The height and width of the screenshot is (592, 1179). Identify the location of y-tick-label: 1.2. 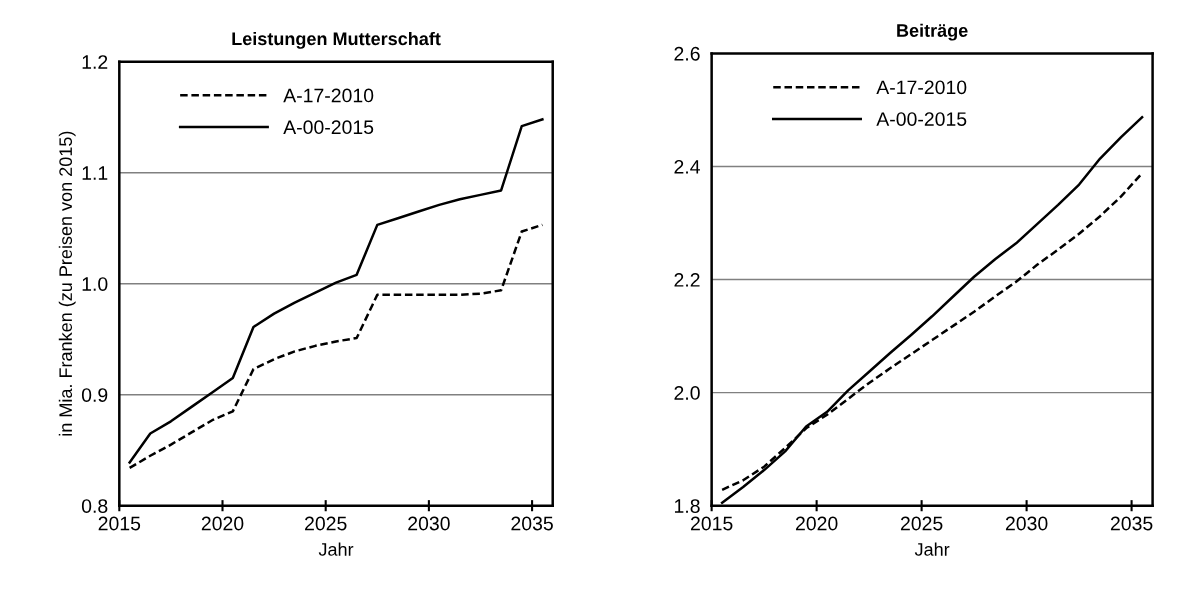
(95, 62).